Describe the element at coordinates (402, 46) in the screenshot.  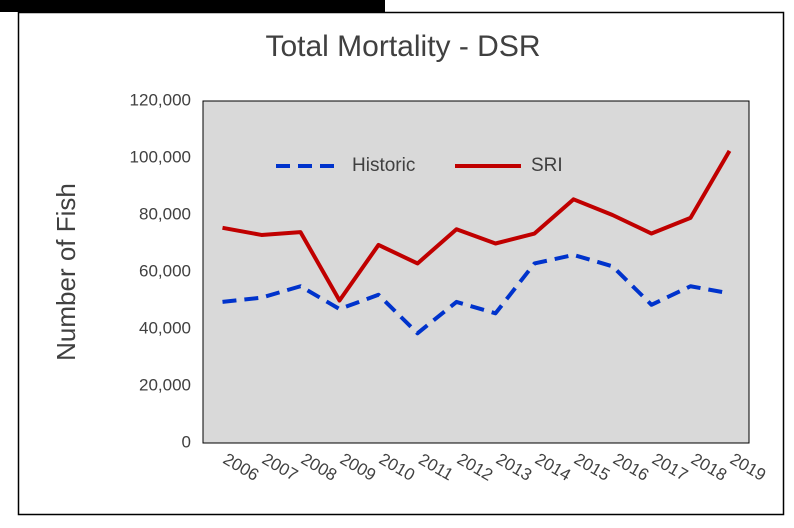
I see `chart-title: Total Mortality - DSR` at that location.